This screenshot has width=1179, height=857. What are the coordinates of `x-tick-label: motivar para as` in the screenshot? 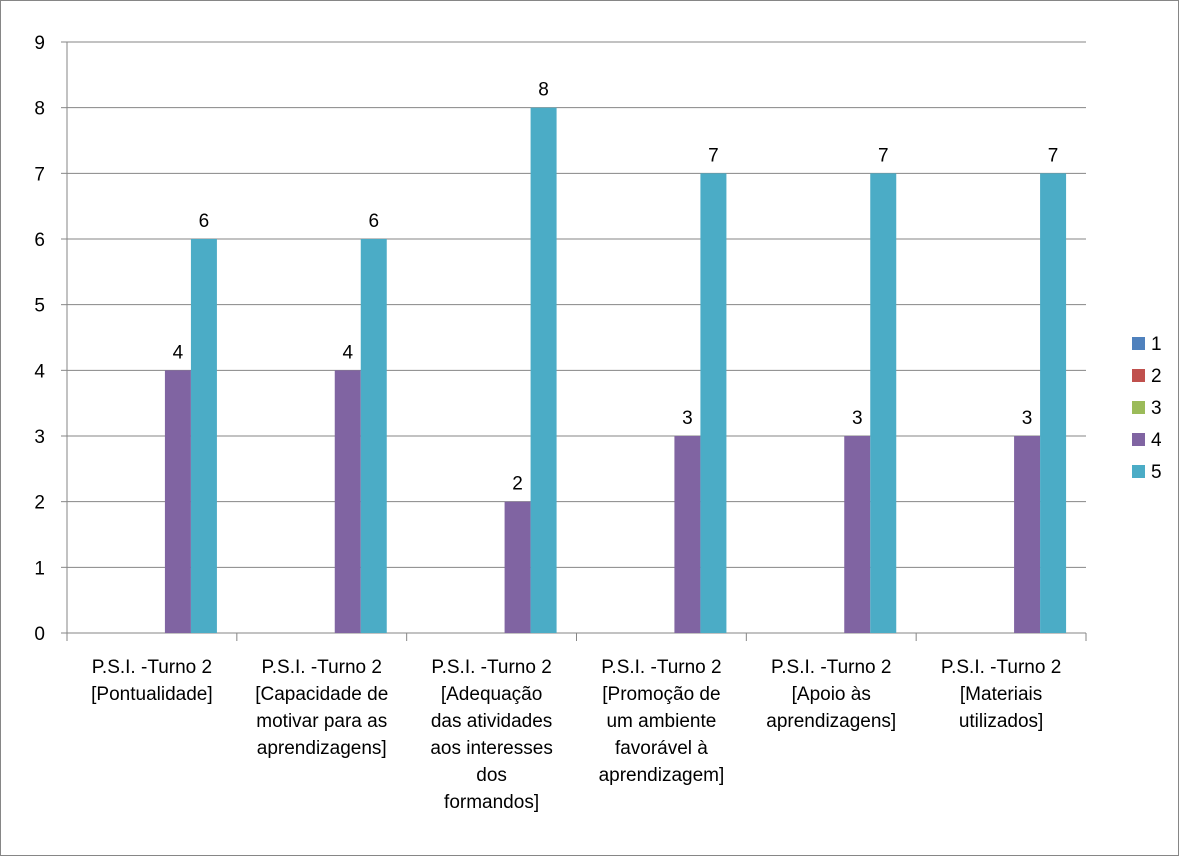 It's located at (321, 721).